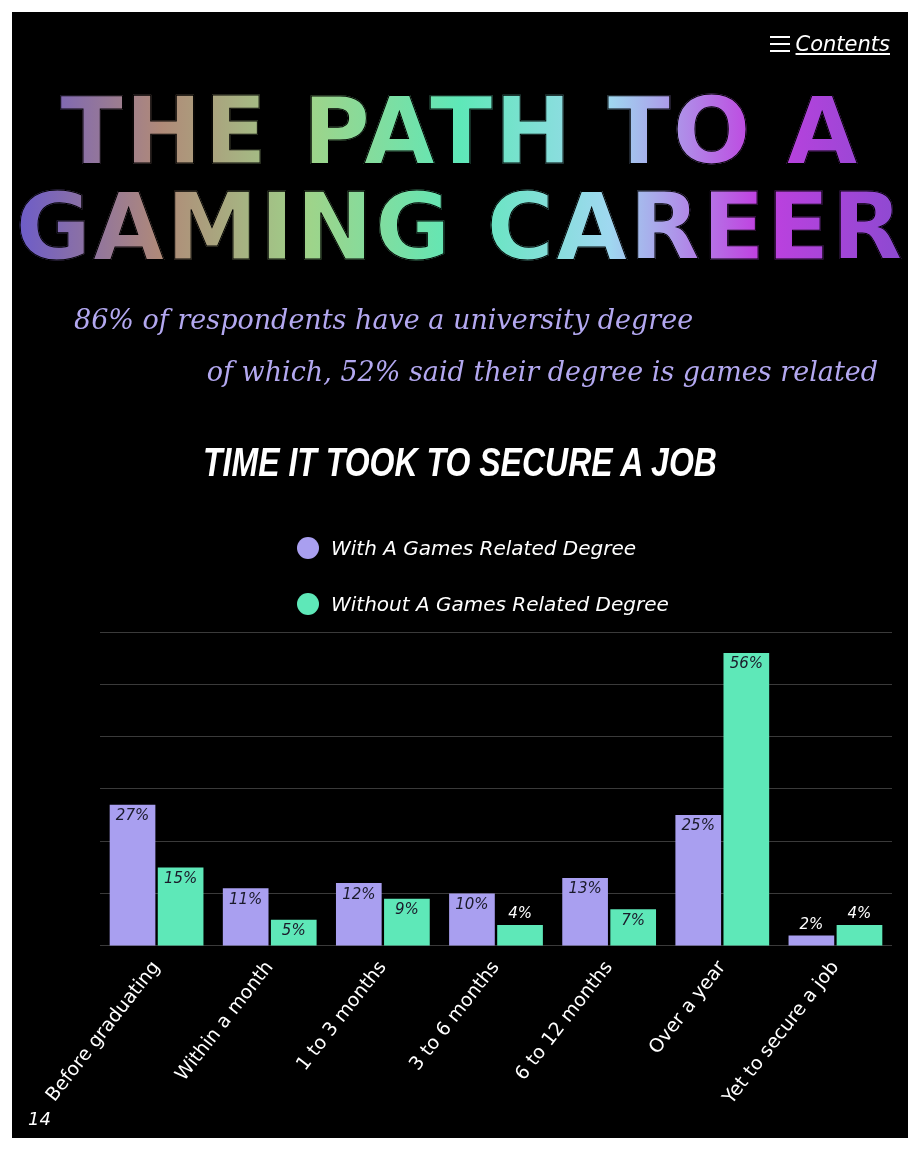 The height and width of the screenshot is (1150, 920). Describe the element at coordinates (407, 909) in the screenshot. I see `data-label: 9%` at that location.